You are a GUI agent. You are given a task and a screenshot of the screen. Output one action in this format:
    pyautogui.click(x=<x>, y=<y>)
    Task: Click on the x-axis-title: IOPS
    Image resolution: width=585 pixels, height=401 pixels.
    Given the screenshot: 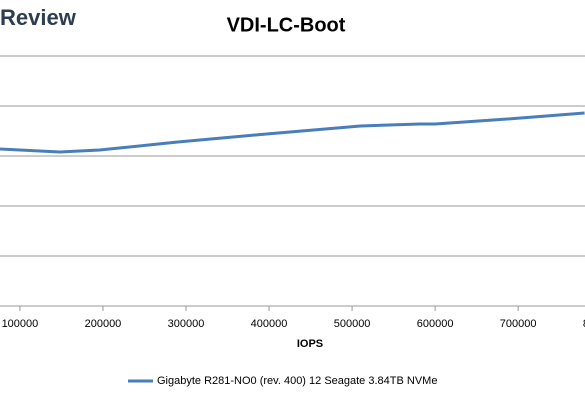 What is the action you would take?
    pyautogui.click(x=310, y=344)
    